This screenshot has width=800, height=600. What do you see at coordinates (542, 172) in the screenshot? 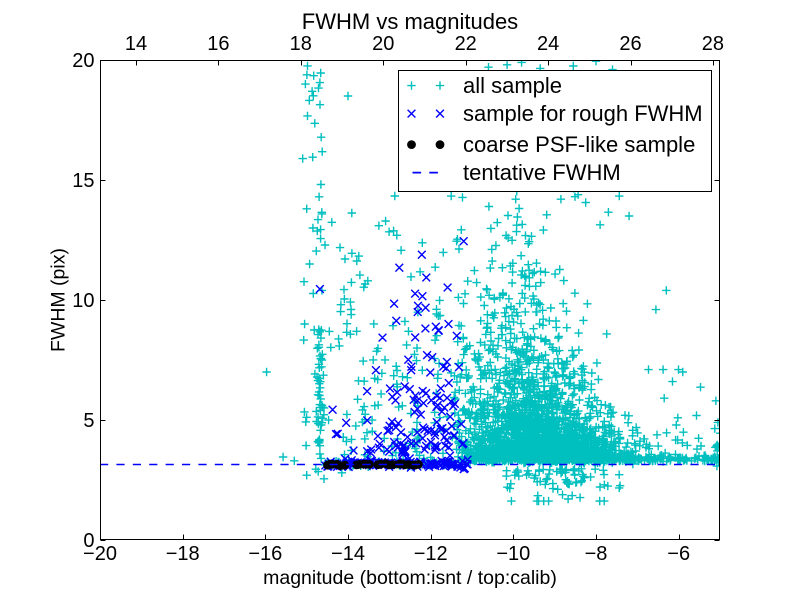
I see `svg-text: tentative FWHM` at bounding box center [542, 172].